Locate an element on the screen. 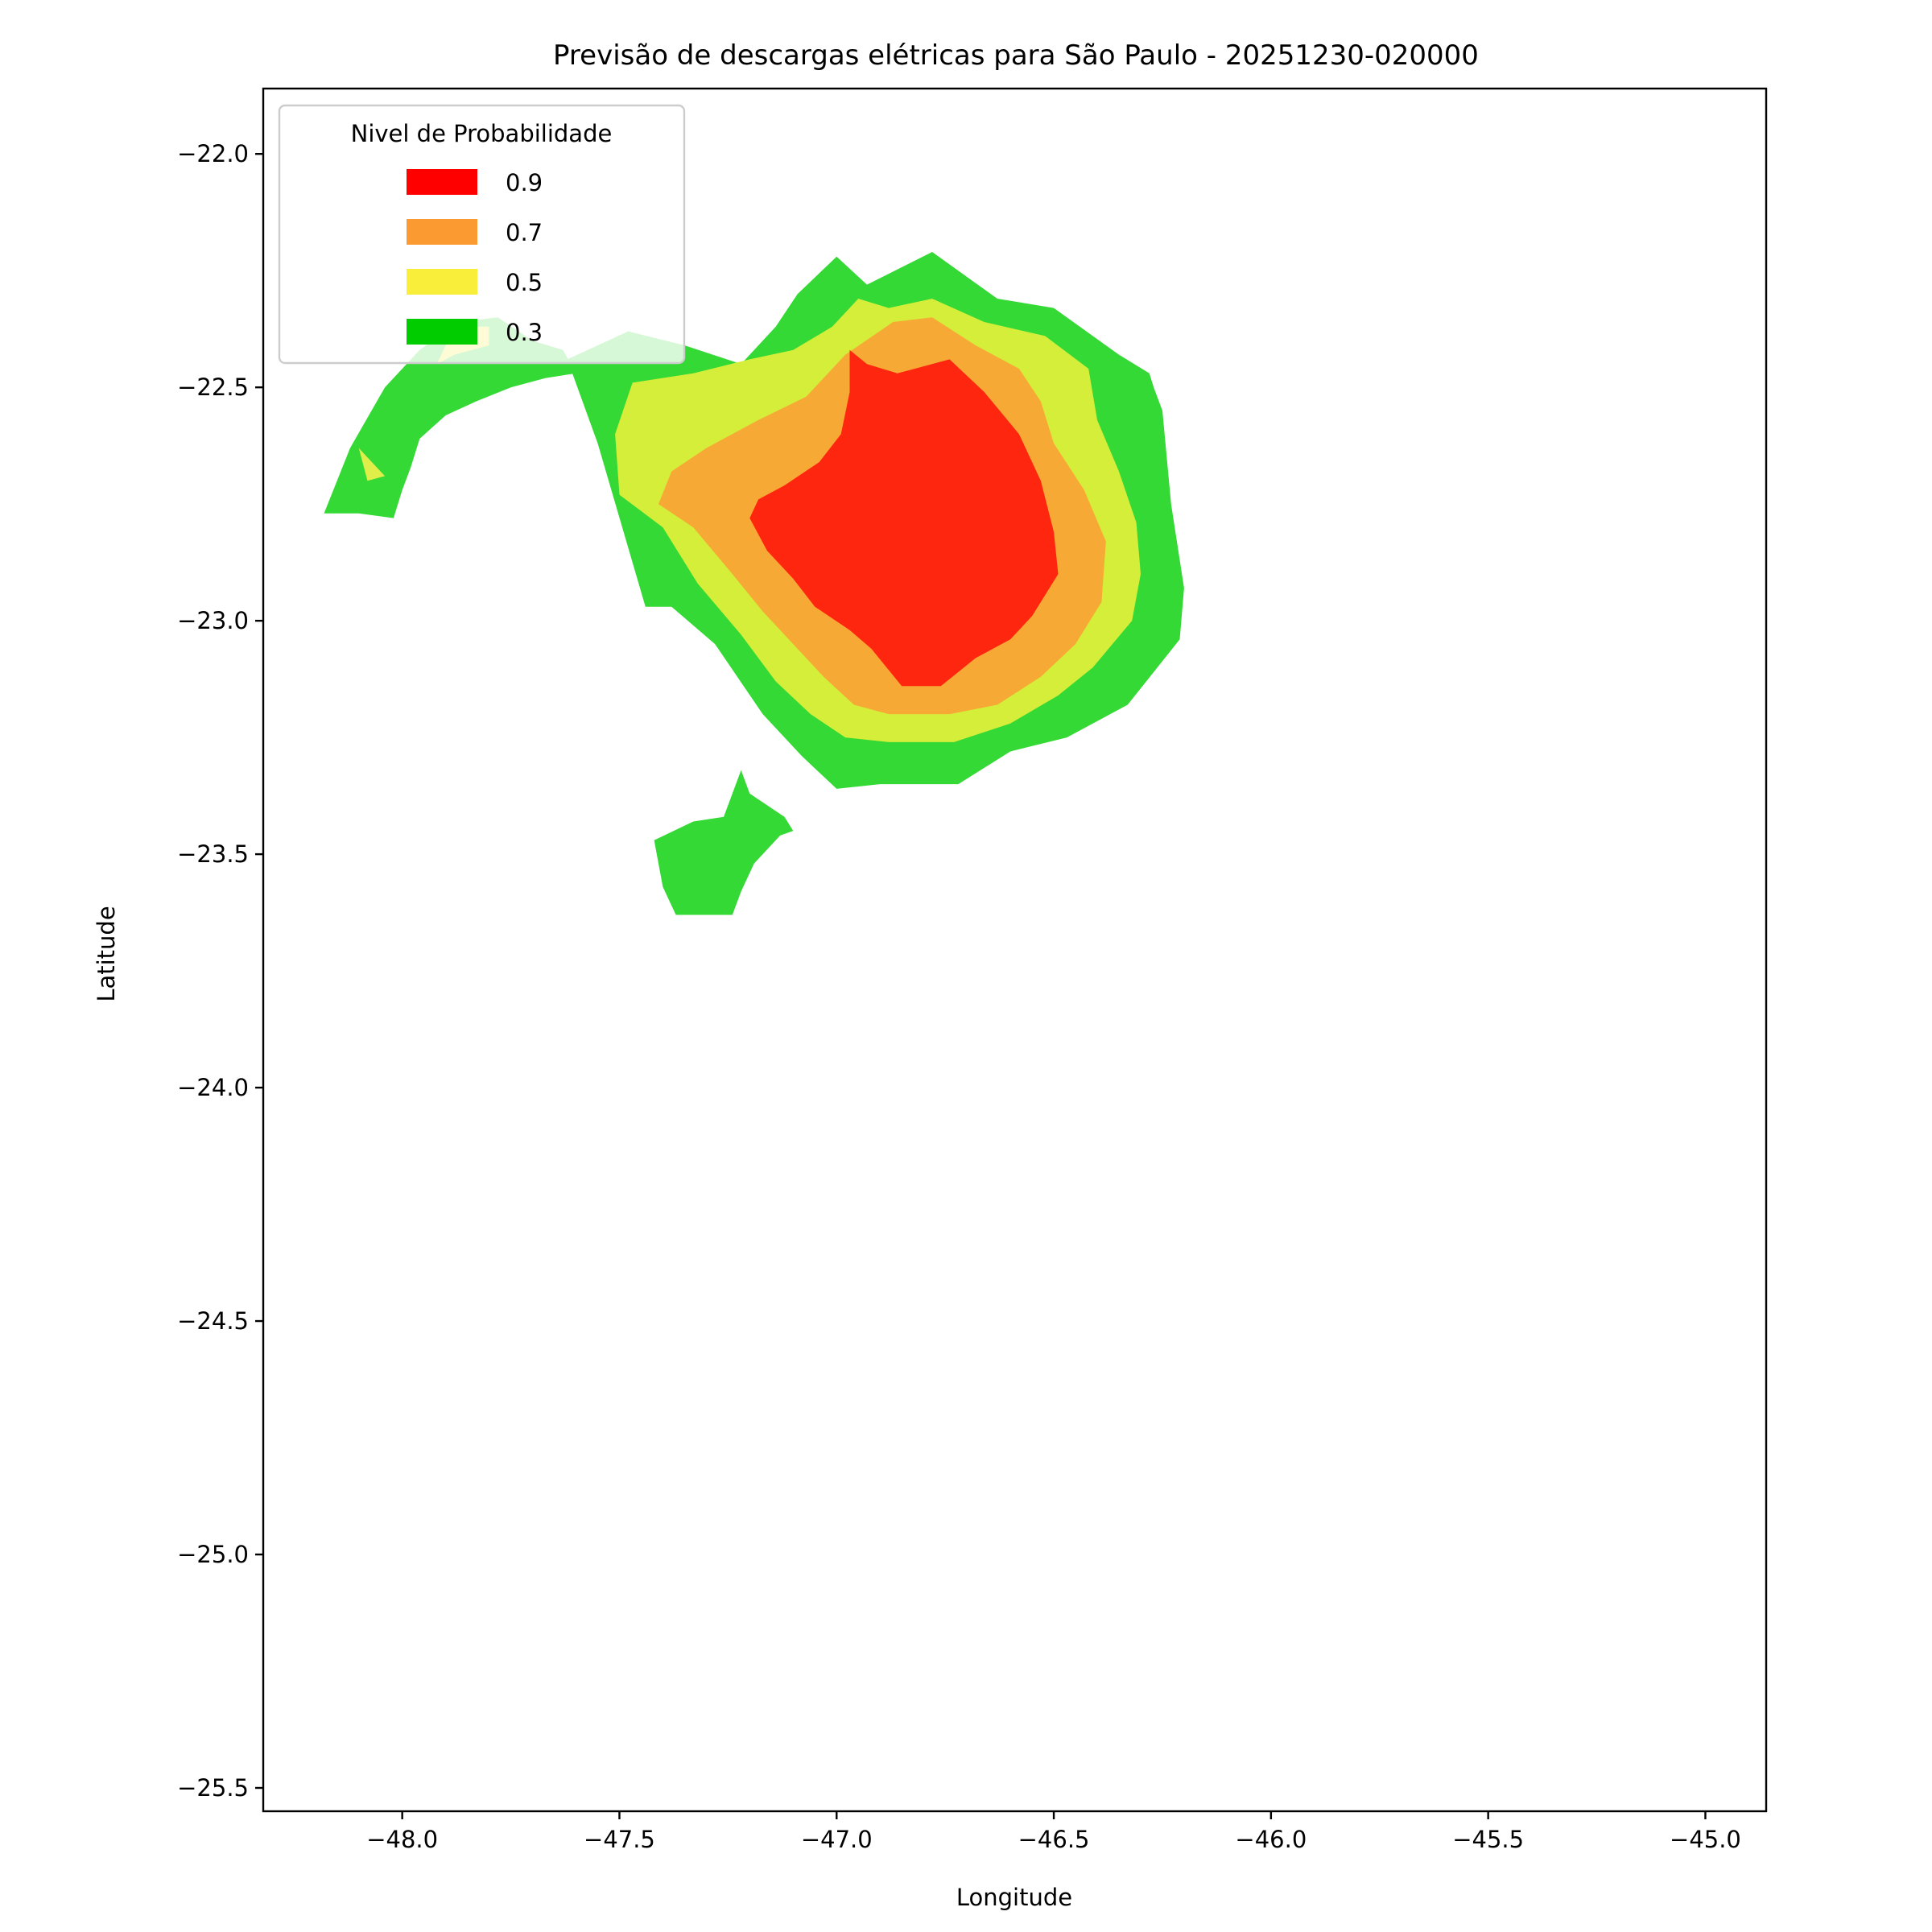 This screenshot has height=1932, width=1932. legend-label-0-5: 0.5 is located at coordinates (524, 282).